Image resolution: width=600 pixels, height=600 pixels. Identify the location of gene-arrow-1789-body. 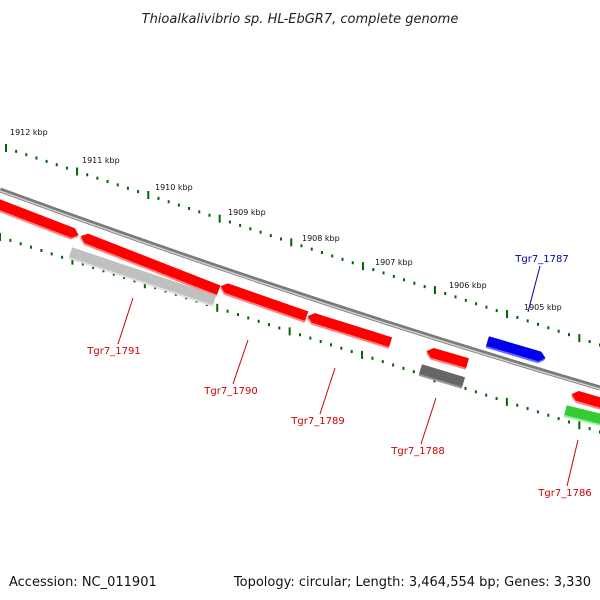
(350, 330).